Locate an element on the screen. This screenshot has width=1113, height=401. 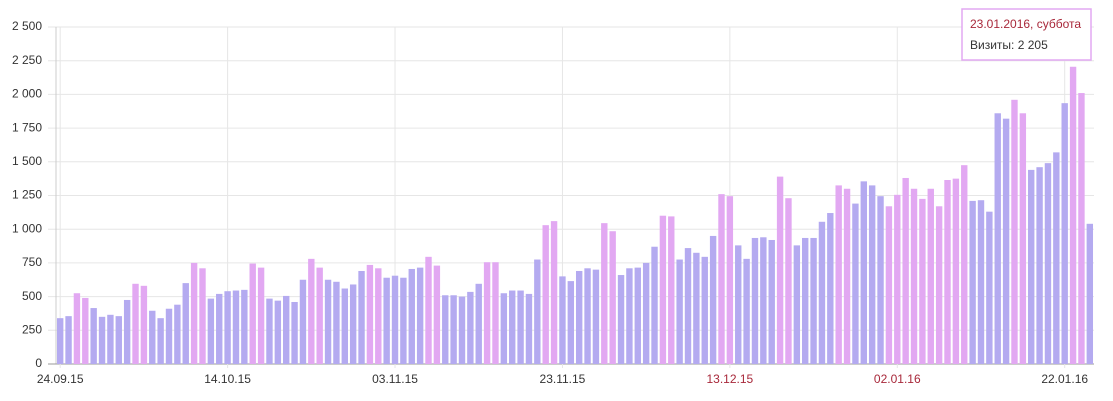
x-tick-label: 24.09.15 is located at coordinates (60, 379).